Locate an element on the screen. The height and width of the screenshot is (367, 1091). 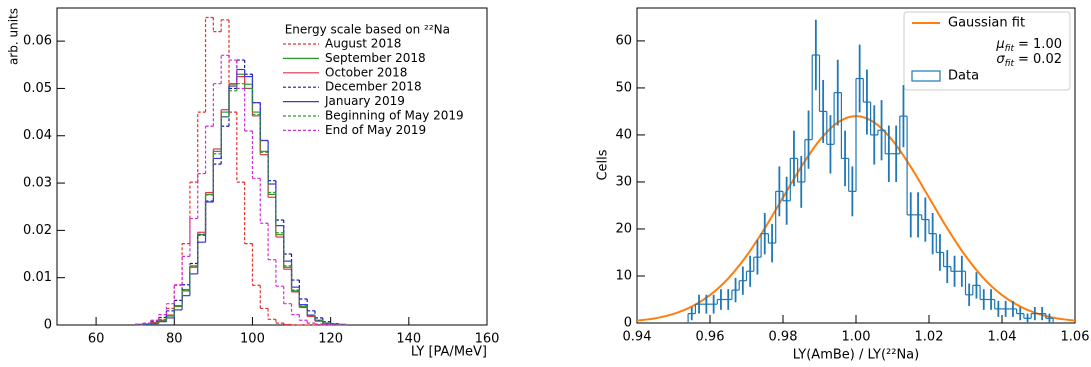
x-tick-label: 100 is located at coordinates (252, 339).